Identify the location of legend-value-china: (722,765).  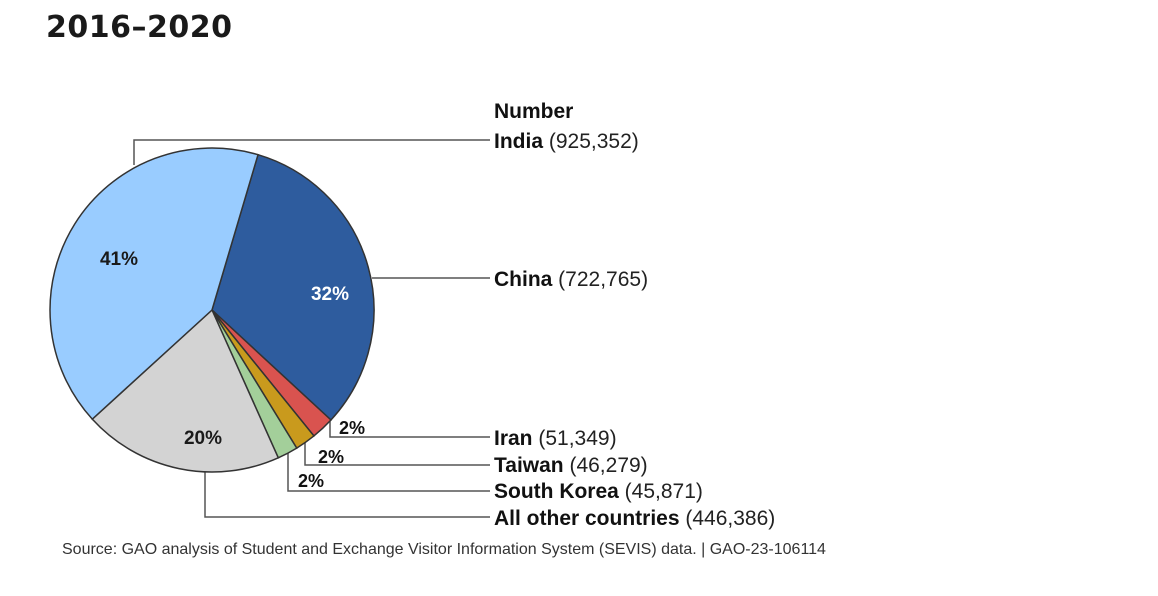
(600, 279).